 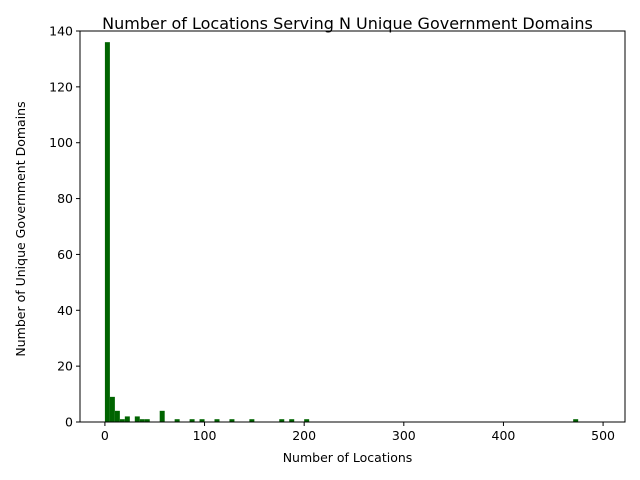 I want to click on y-axis-ticks: 0 20 40 60 80 100 120 140, so click(x=64, y=227).